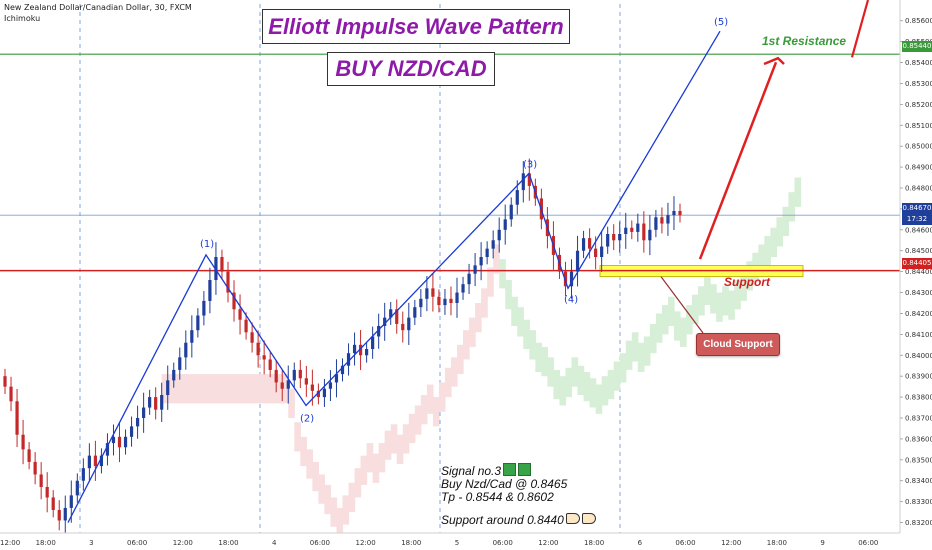 The height and width of the screenshot is (550, 932). Describe the element at coordinates (918, 84) in the screenshot. I see `price-tick-label: 0.85300` at that location.